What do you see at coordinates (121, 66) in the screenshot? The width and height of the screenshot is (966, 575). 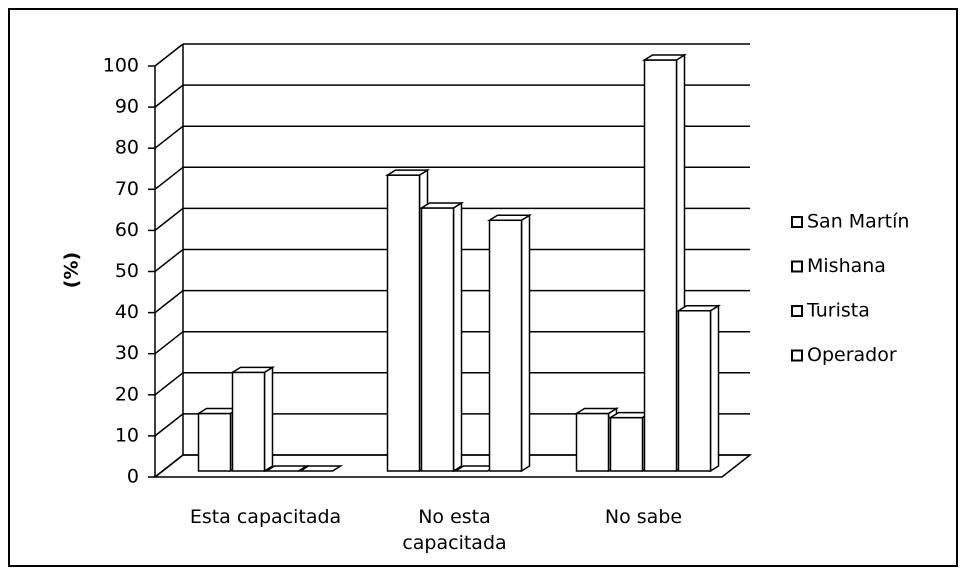 I see `y-tick-label: 100` at bounding box center [121, 66].